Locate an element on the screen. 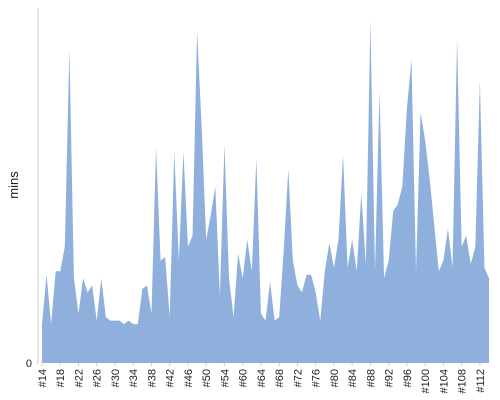 This screenshot has width=500, height=400. x-tick-label: #88 is located at coordinates (371, 378).